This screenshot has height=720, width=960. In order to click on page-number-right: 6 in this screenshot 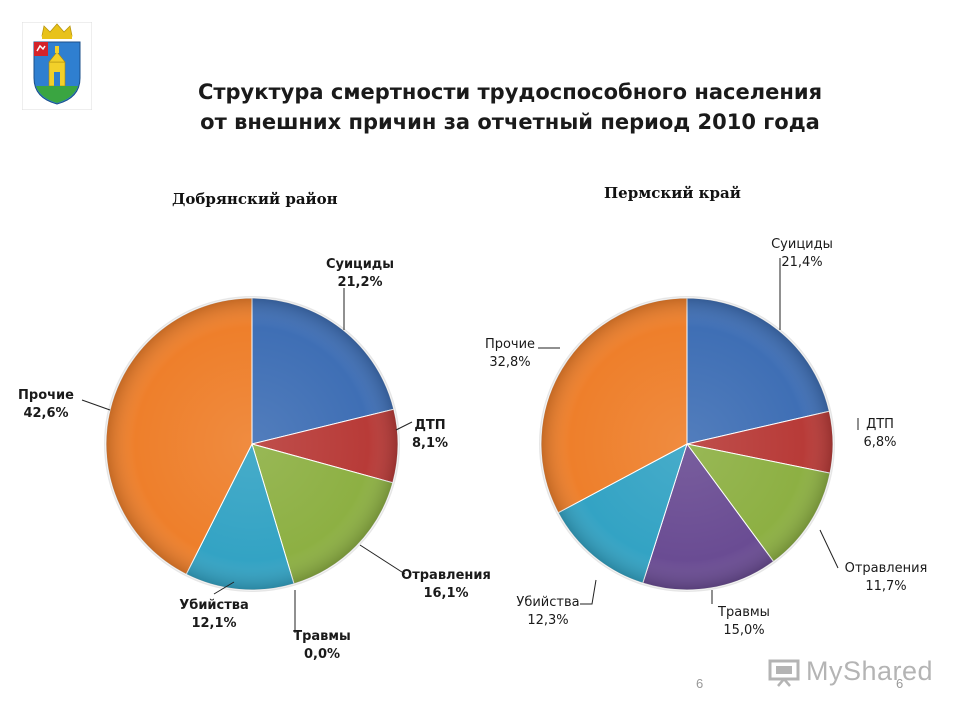, I will do `click(900, 683)`.